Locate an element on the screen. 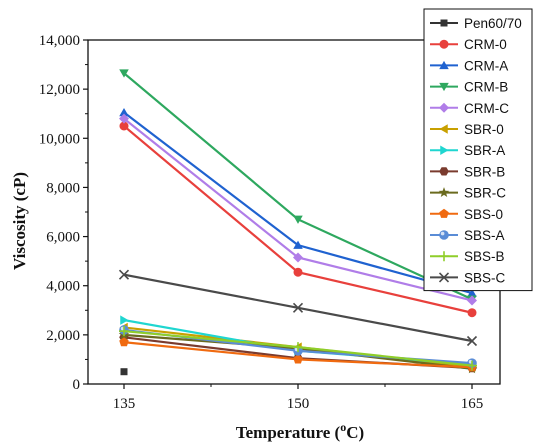  x-axis-title-superscript: o is located at coordinates (343, 427).